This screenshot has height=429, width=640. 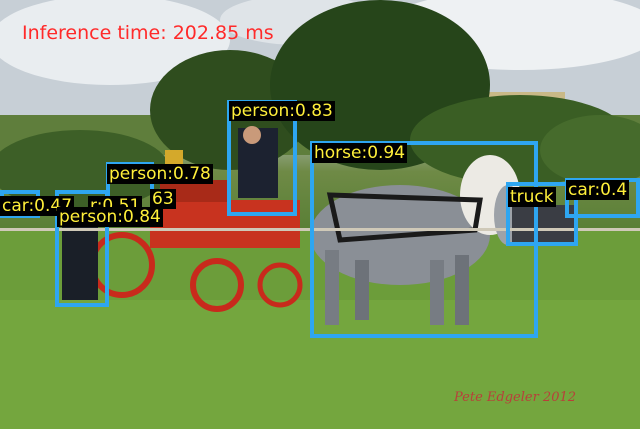 What do you see at coordinates (37, 206) in the screenshot?
I see `label-car-left: car:0.47` at bounding box center [37, 206].